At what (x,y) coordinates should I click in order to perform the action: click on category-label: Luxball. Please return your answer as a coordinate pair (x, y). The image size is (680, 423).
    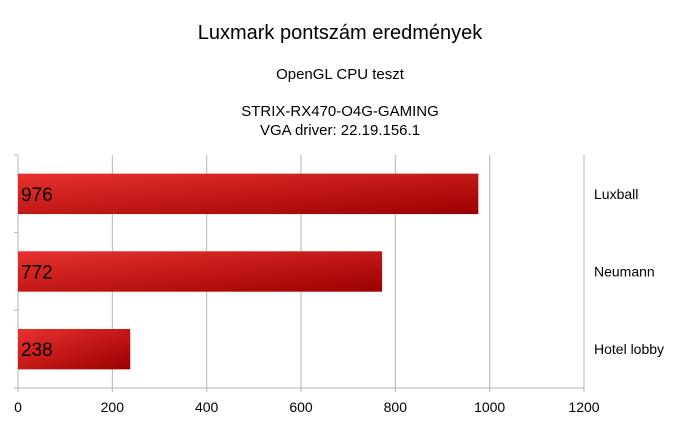
    Looking at the image, I should click on (616, 194).